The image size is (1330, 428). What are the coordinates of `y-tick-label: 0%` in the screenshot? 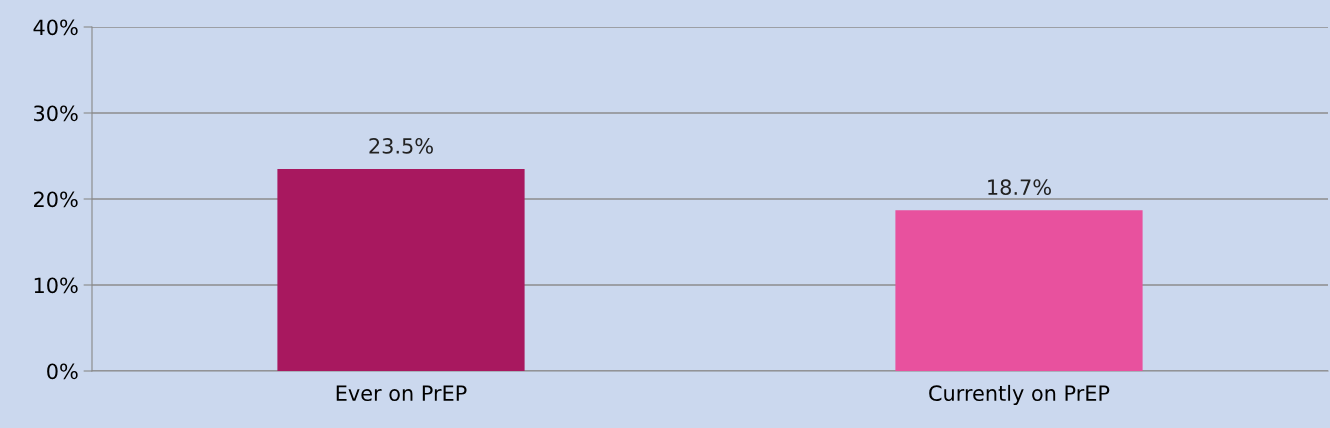 It's located at (62, 371).